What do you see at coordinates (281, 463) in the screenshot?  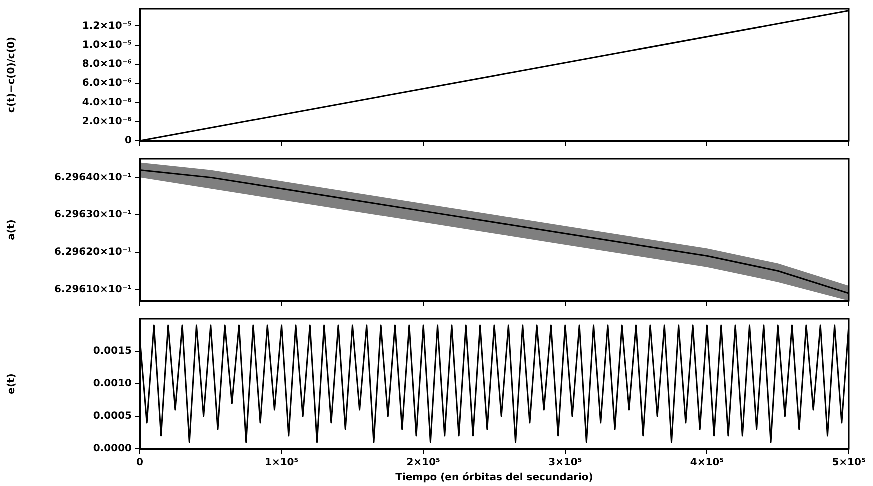 I see `x-tick-label: 1×10⁵` at bounding box center [281, 463].